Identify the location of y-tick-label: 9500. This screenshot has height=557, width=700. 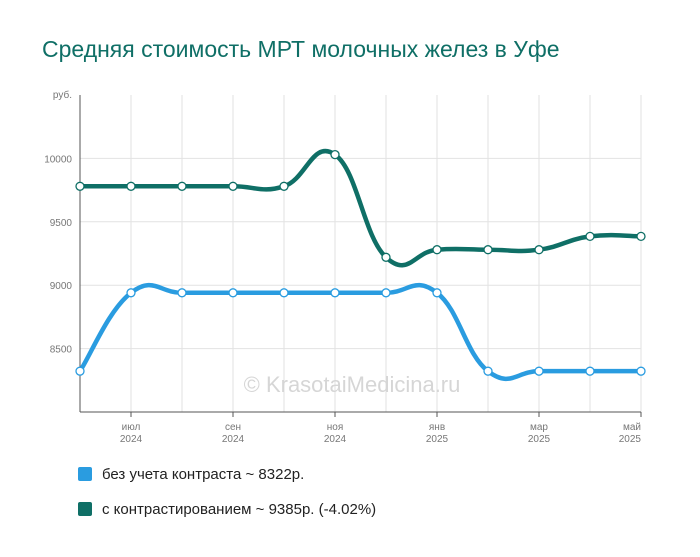
(61, 223).